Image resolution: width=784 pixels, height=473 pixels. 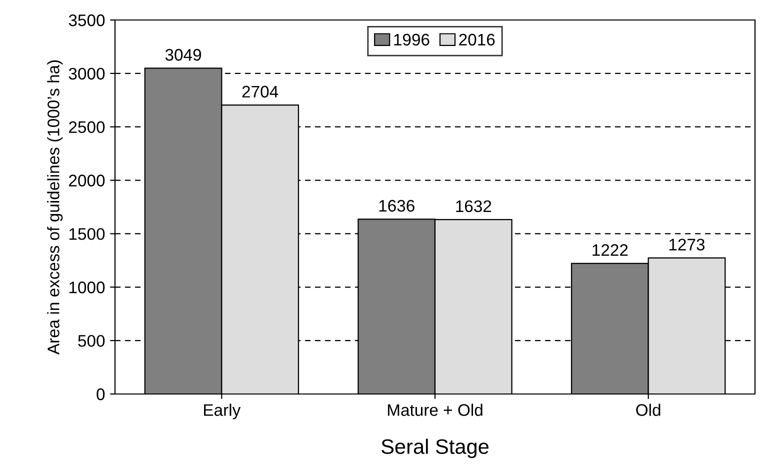 What do you see at coordinates (474, 206) in the screenshot?
I see `data-label: 1632` at bounding box center [474, 206].